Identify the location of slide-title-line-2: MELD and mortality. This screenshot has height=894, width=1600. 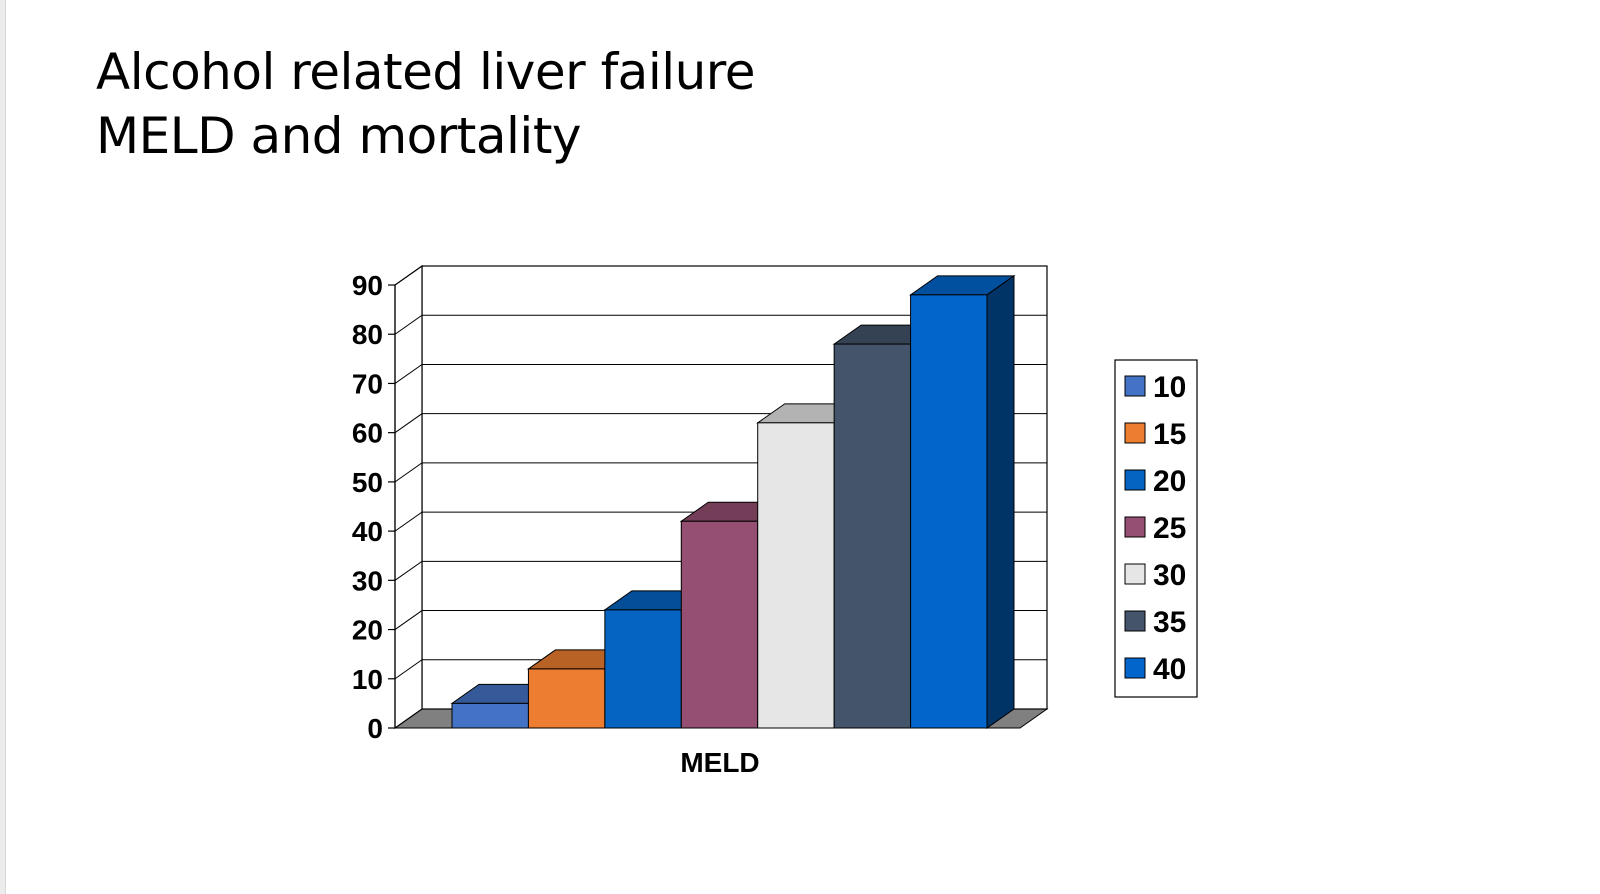
(339, 136).